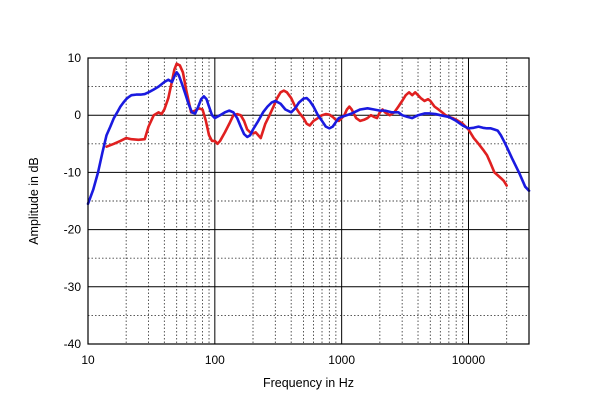 The height and width of the screenshot is (409, 600). Describe the element at coordinates (73, 172) in the screenshot. I see `y-tick-label: -10` at that location.